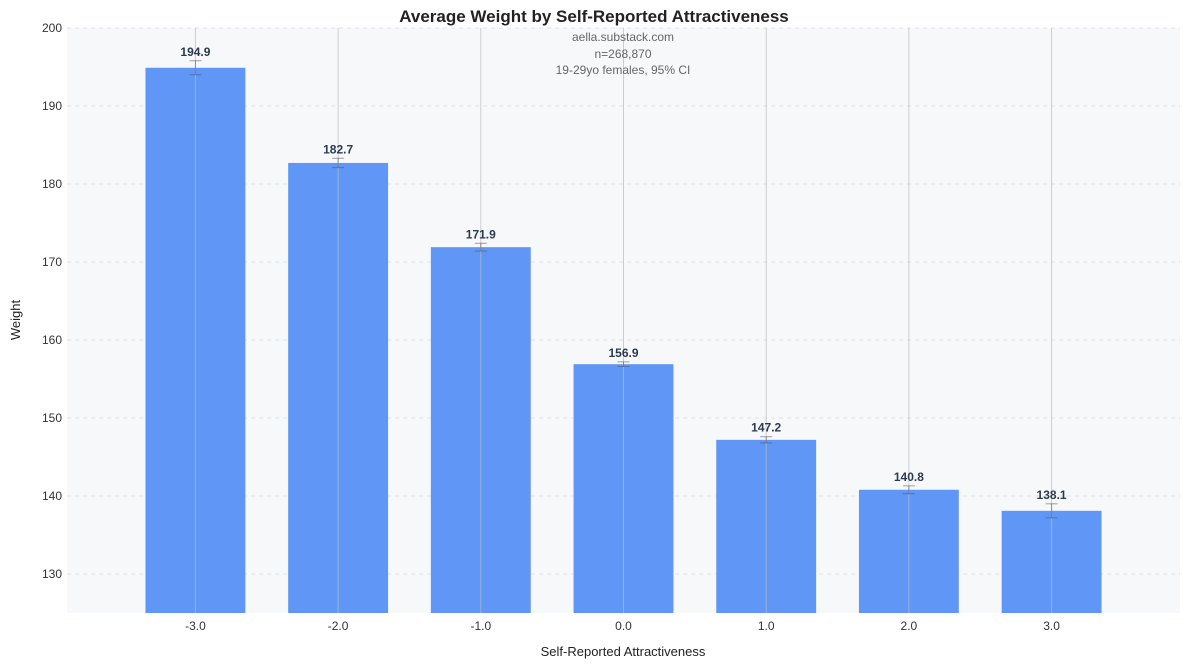 Image resolution: width=1189 pixels, height=670 pixels. What do you see at coordinates (1051, 626) in the screenshot?
I see `x-tick-label: 3.0` at bounding box center [1051, 626].